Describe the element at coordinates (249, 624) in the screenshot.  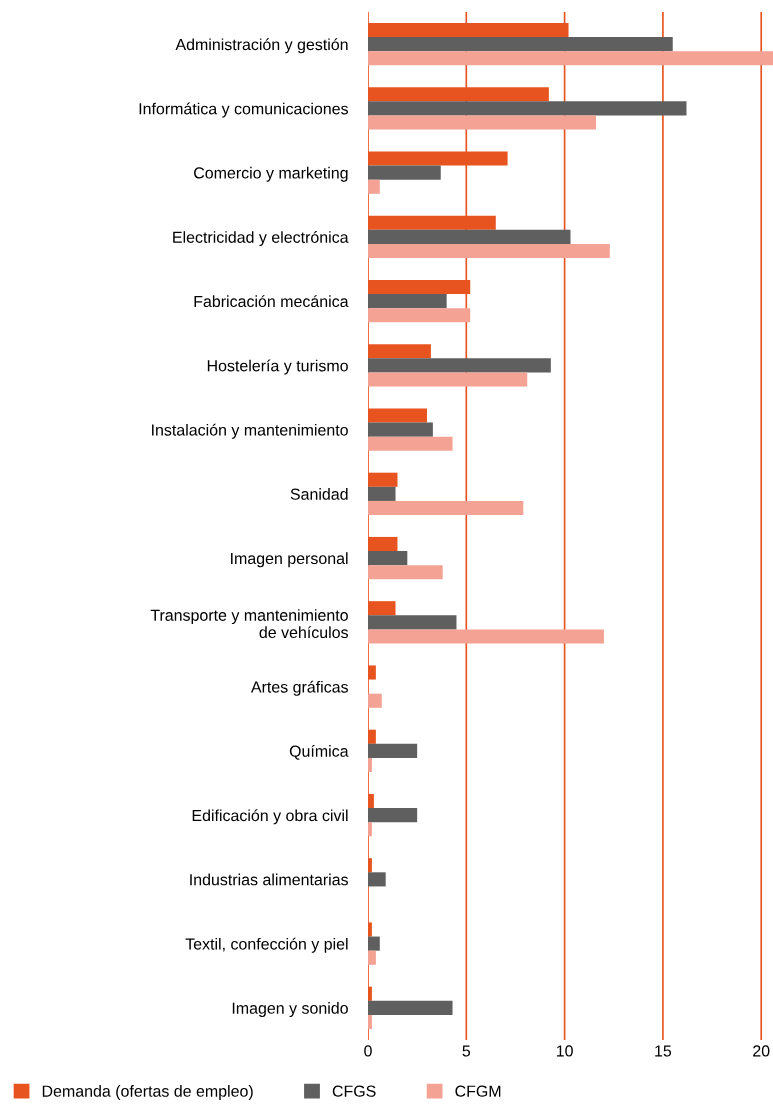
I see `y-tick-label: Transporte y mantenimiento de vehículos` at that location.